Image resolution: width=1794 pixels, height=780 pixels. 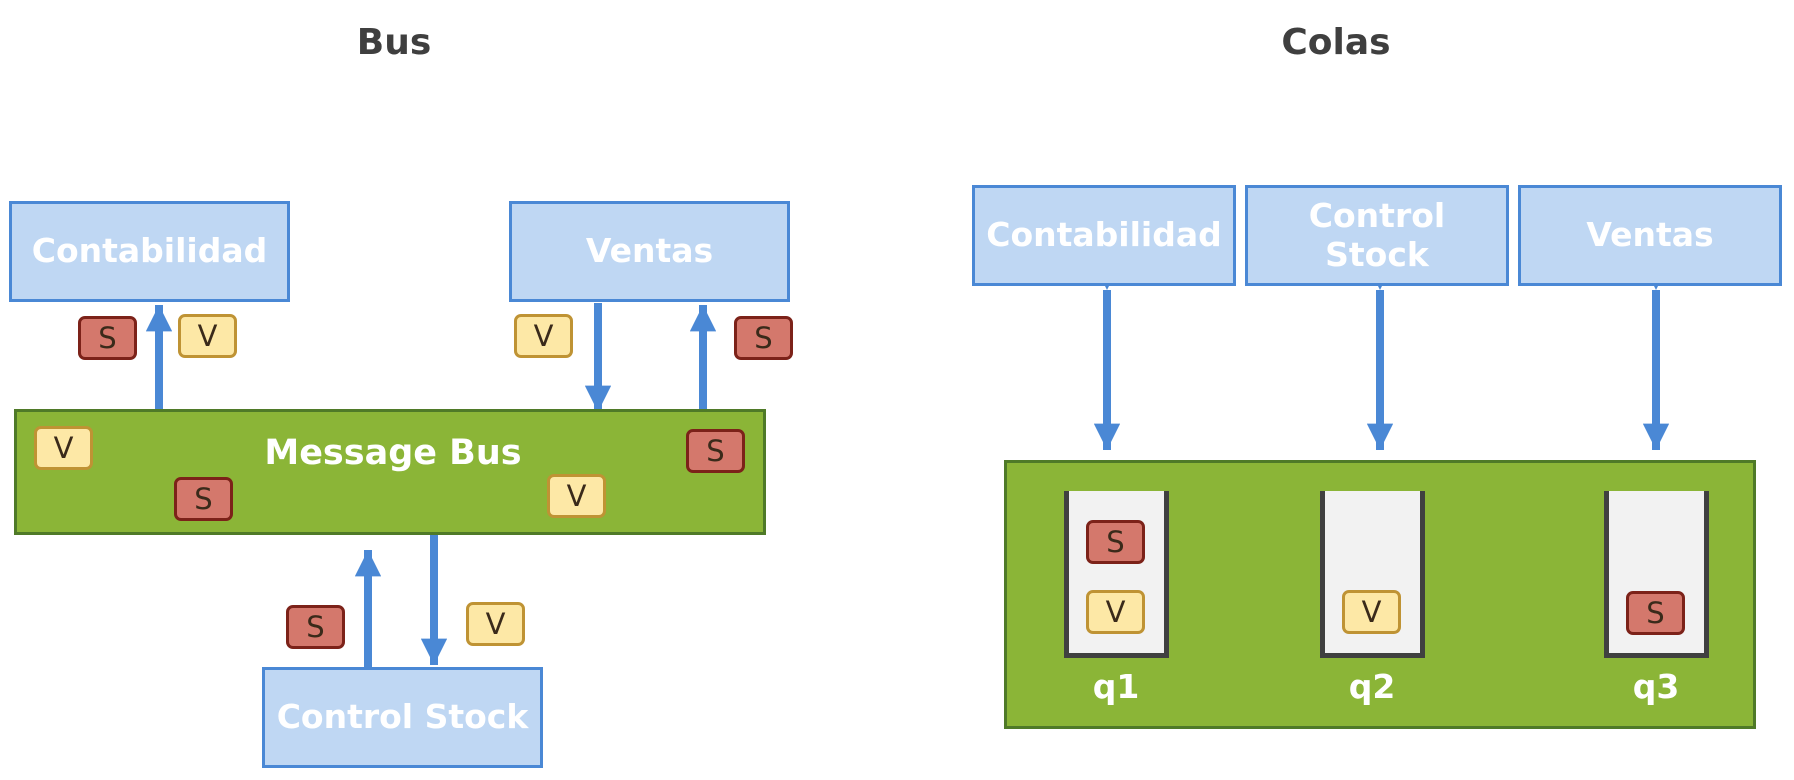 I want to click on queue-label-q1: q1, so click(x=1116, y=686).